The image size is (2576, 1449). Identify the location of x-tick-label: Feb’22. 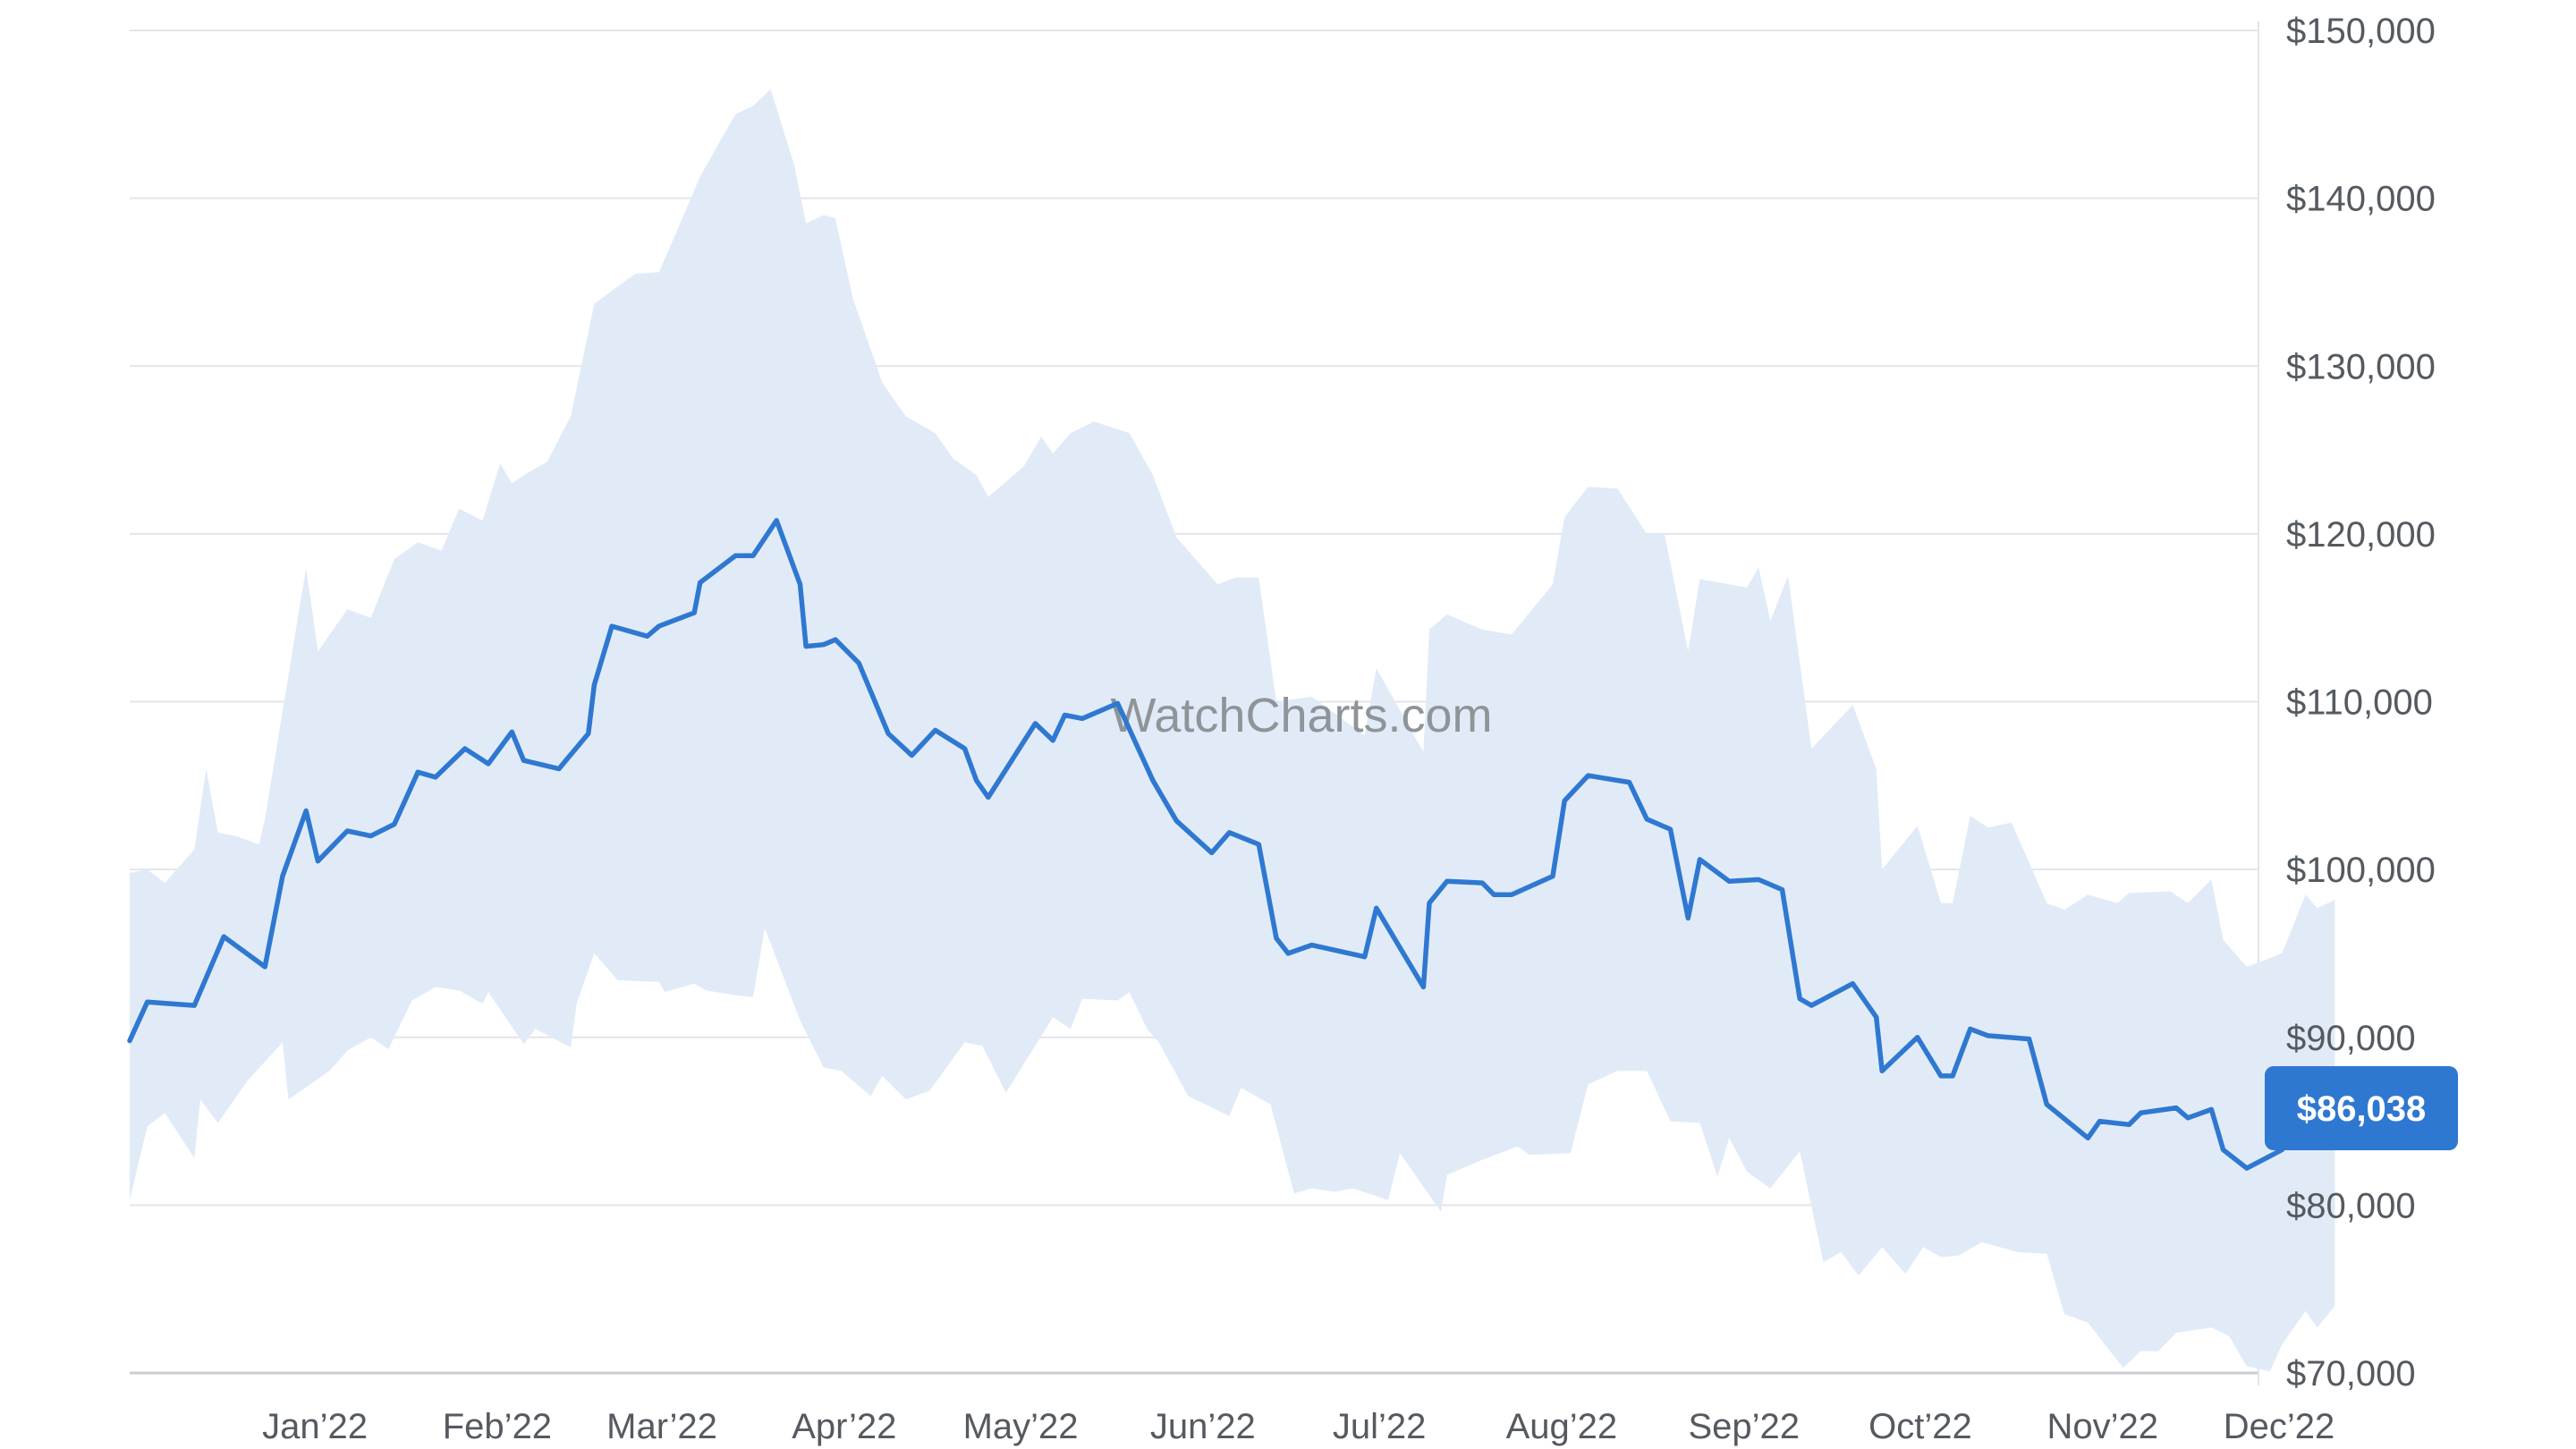
(497, 1426).